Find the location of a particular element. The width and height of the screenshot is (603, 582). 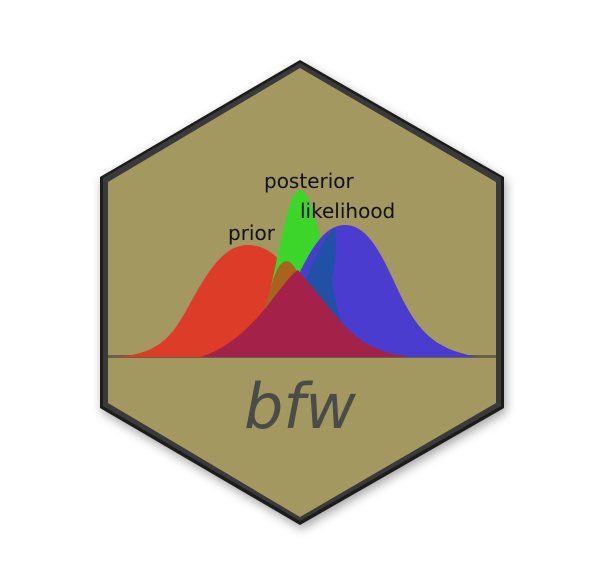

logo-wordmark: bfw is located at coordinates (300, 406).